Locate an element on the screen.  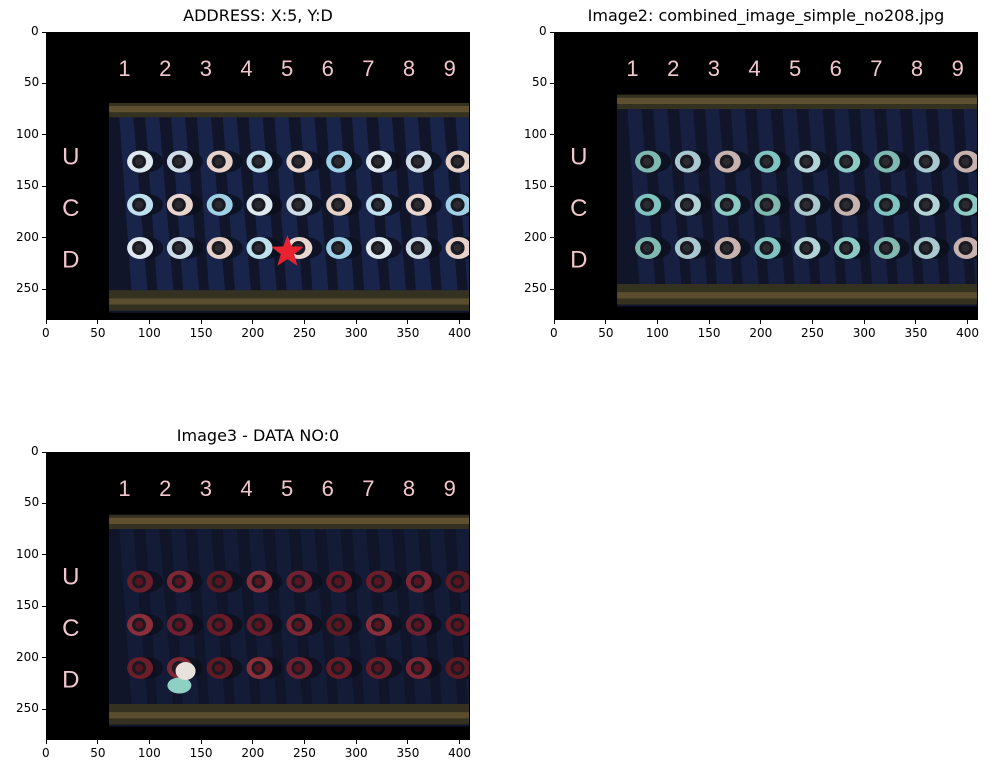
x-tick-label: 100 is located at coordinates (149, 753).